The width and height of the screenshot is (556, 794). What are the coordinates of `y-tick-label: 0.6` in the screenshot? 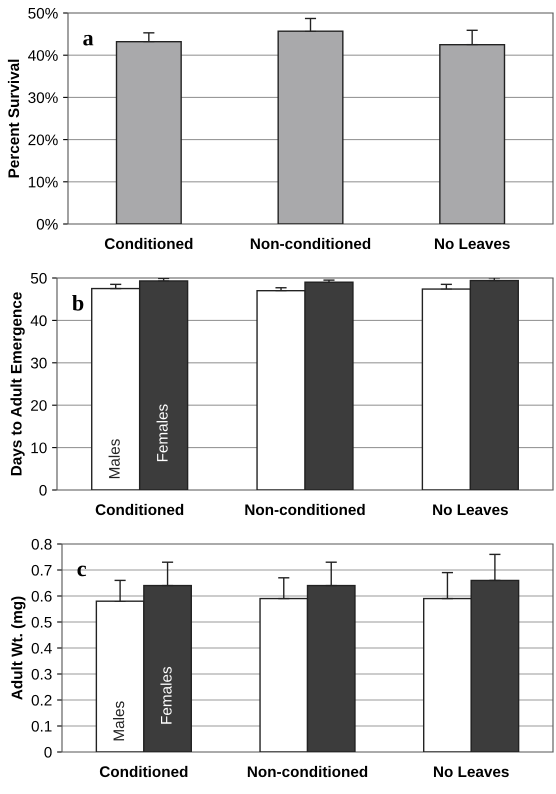 It's located at (42, 596).